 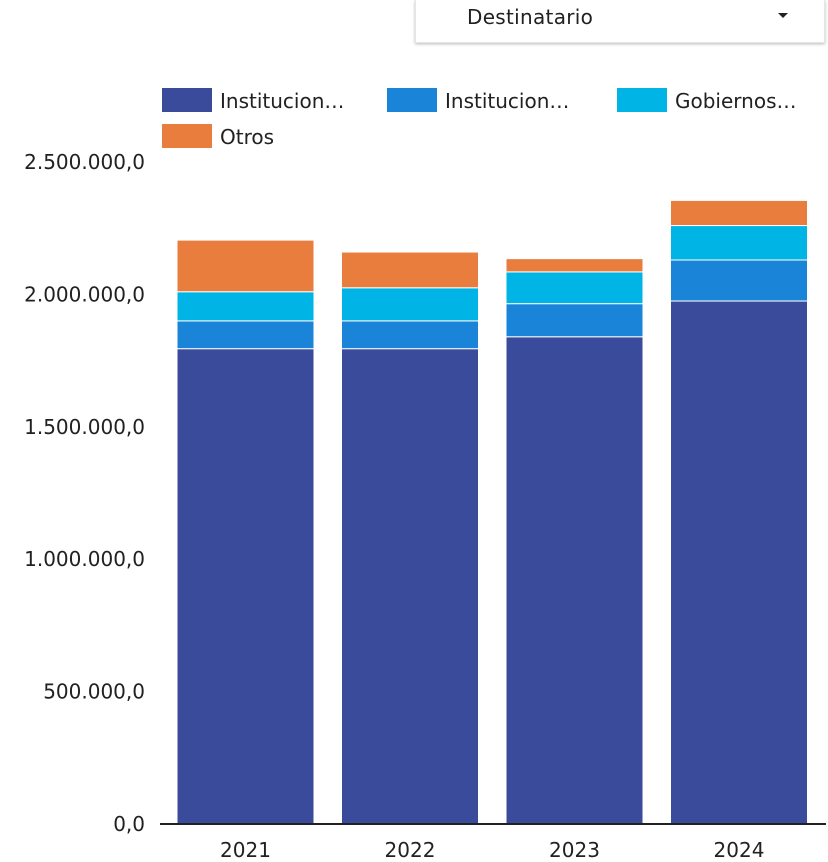 What do you see at coordinates (247, 137) in the screenshot?
I see `legend-label: Otros` at bounding box center [247, 137].